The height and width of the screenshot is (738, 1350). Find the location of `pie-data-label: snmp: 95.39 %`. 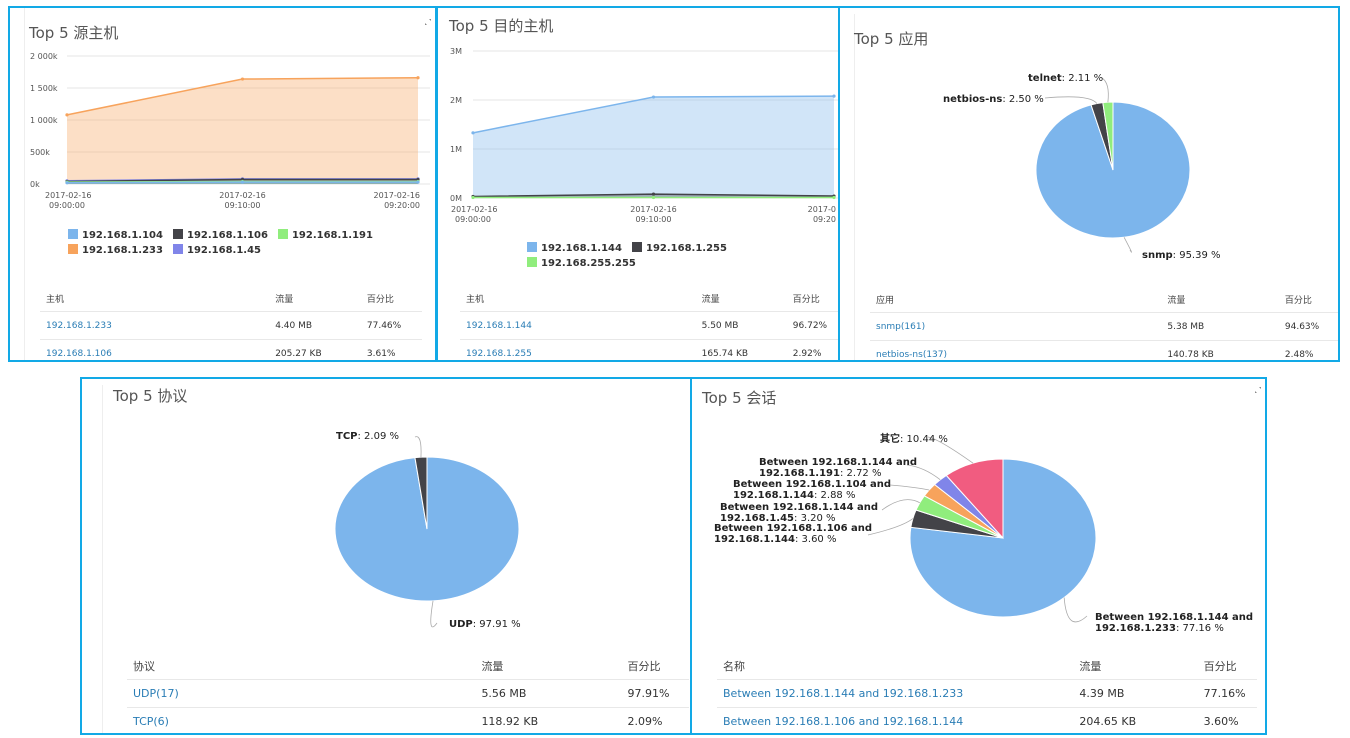

pie-data-label: snmp: 95.39 % is located at coordinates (1181, 255).